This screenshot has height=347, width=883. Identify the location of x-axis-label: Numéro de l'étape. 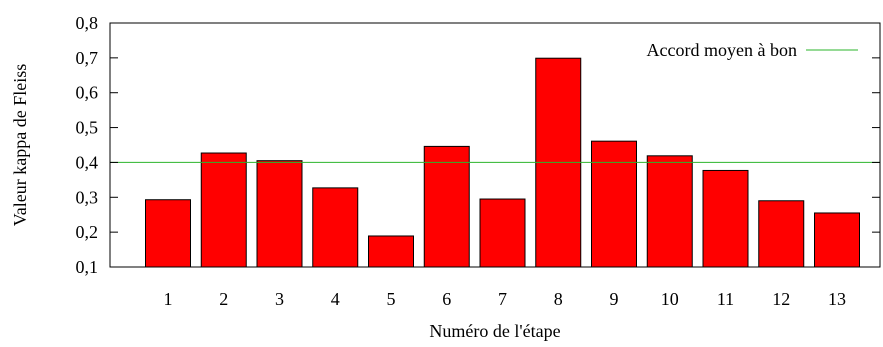
(494, 331).